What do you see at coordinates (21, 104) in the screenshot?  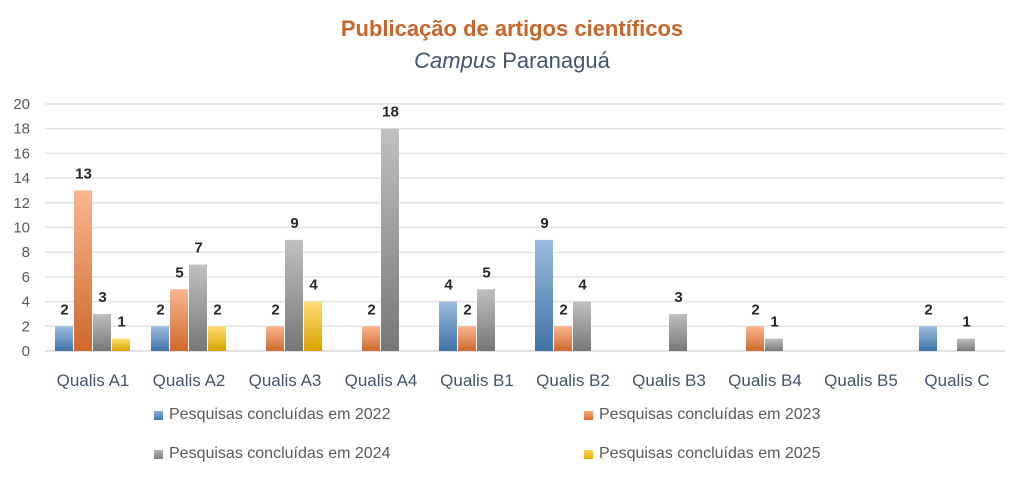 I see `y-tick-label: 20` at bounding box center [21, 104].